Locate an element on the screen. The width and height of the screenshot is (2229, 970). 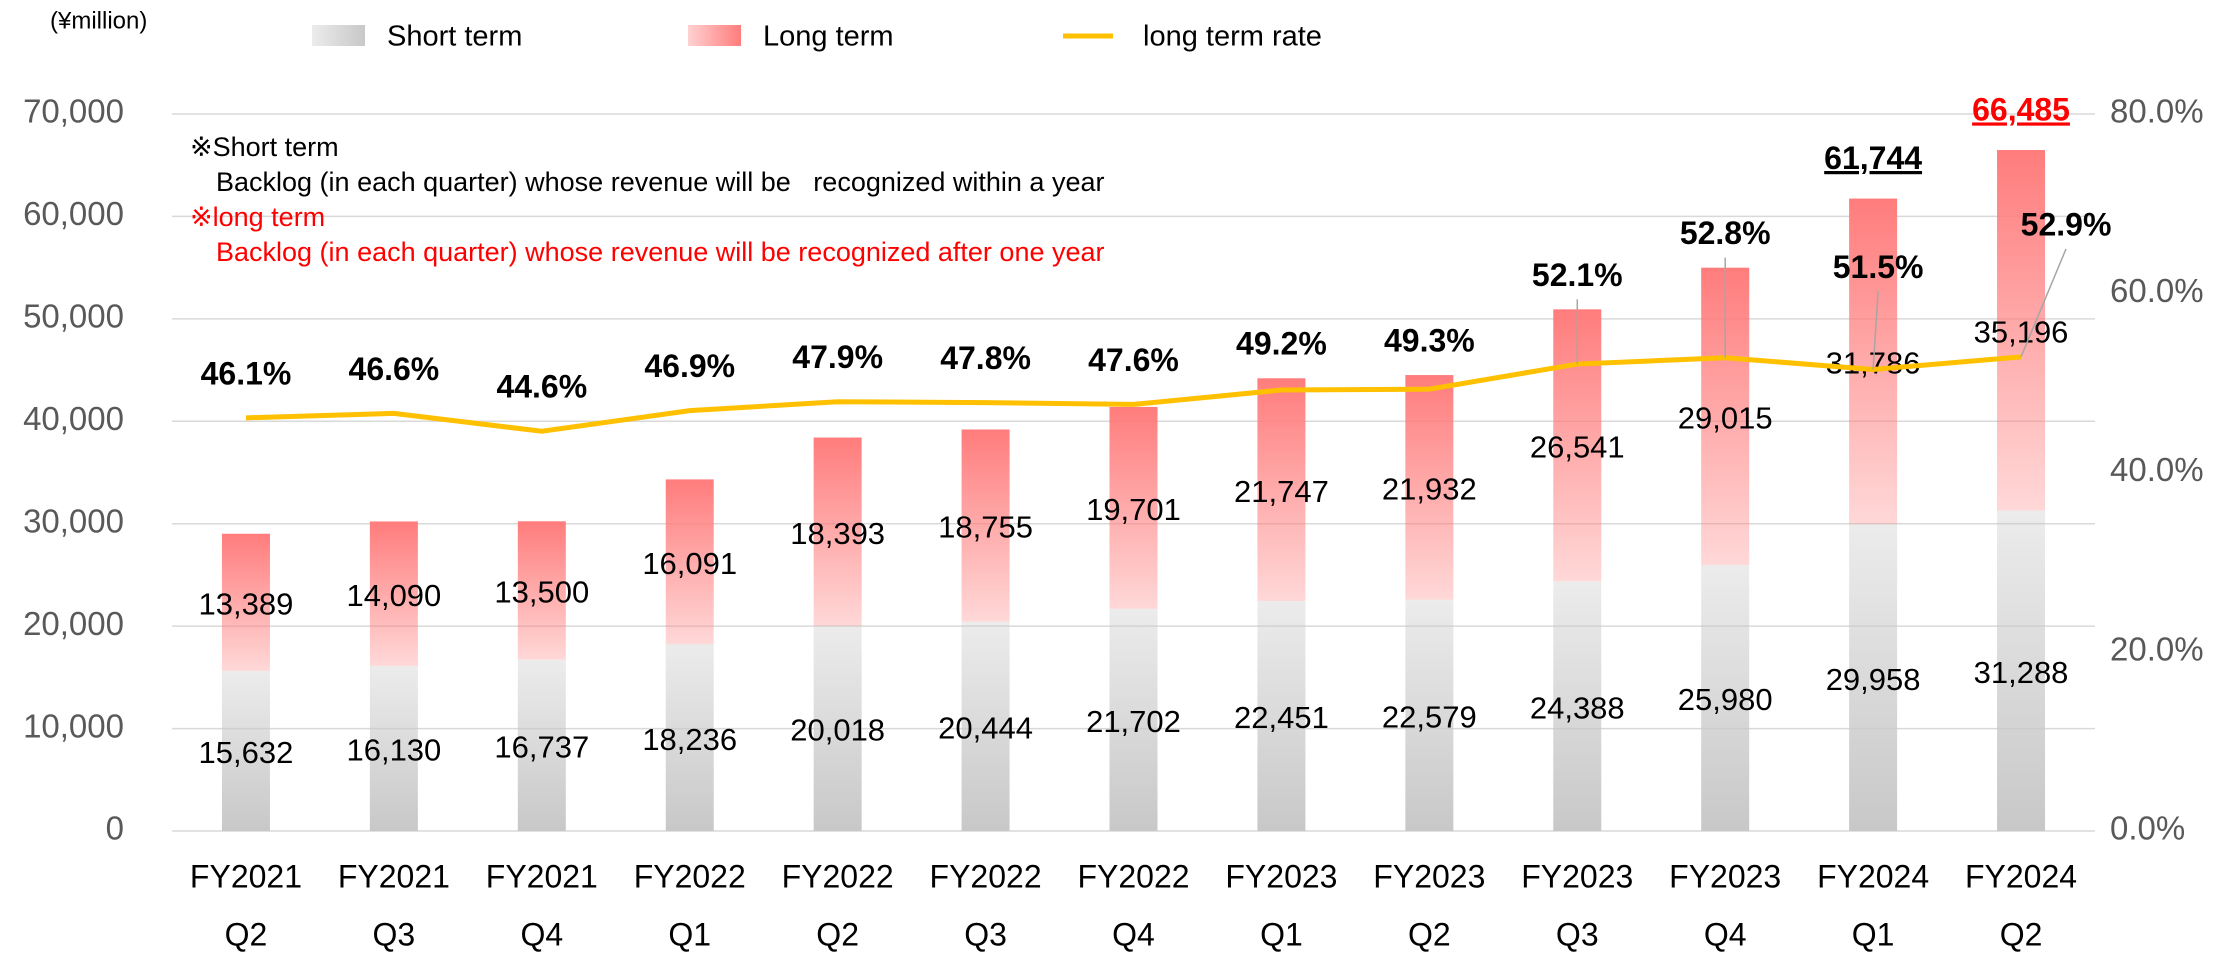
data-label: 14,090 is located at coordinates (393, 595).